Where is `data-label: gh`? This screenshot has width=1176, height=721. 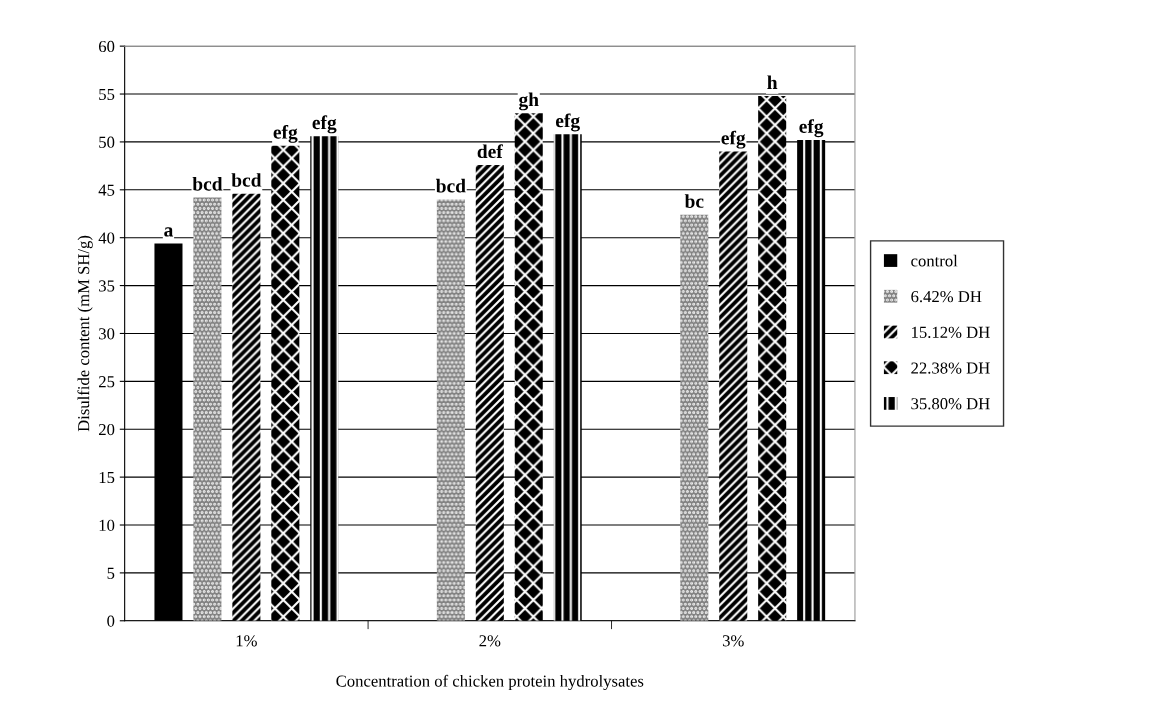
data-label: gh is located at coordinates (529, 101).